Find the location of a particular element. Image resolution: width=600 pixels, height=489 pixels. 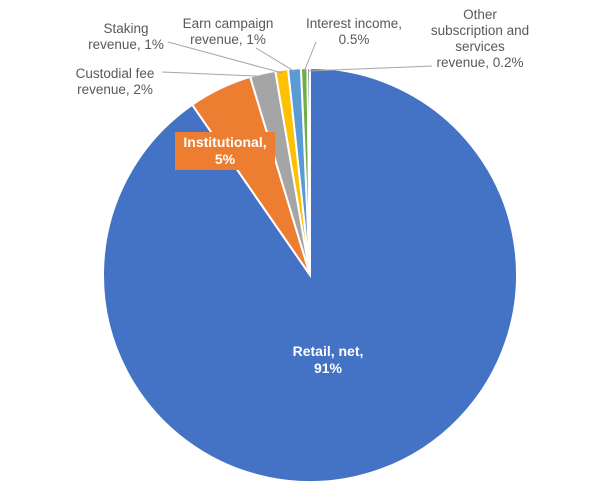

label-interest-income: Interest income, 0.5% is located at coordinates (354, 31).